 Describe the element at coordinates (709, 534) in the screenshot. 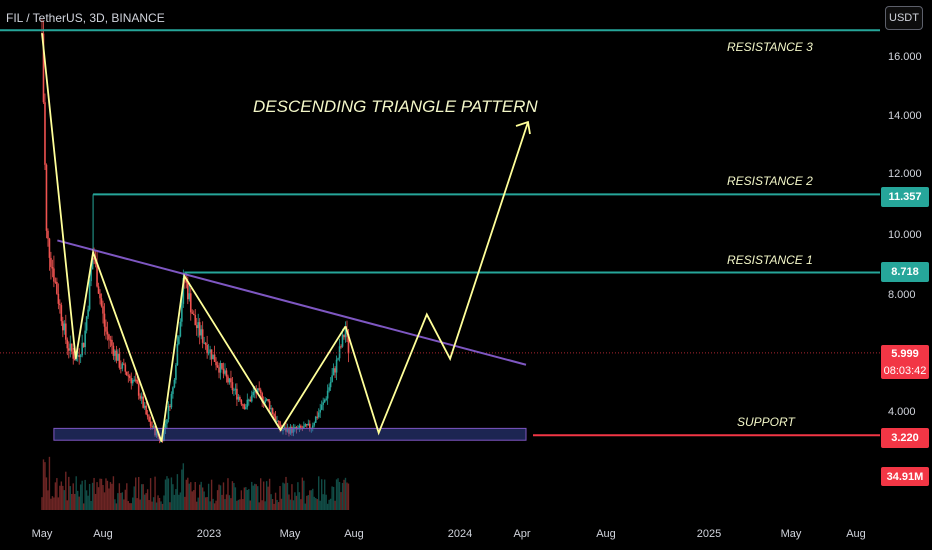

I see `x-tick-label: 2025` at that location.